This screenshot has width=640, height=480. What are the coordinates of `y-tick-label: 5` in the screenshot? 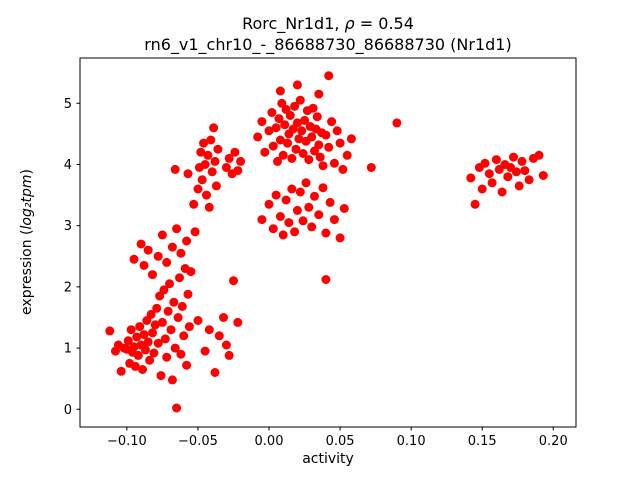 It's located at (68, 104).